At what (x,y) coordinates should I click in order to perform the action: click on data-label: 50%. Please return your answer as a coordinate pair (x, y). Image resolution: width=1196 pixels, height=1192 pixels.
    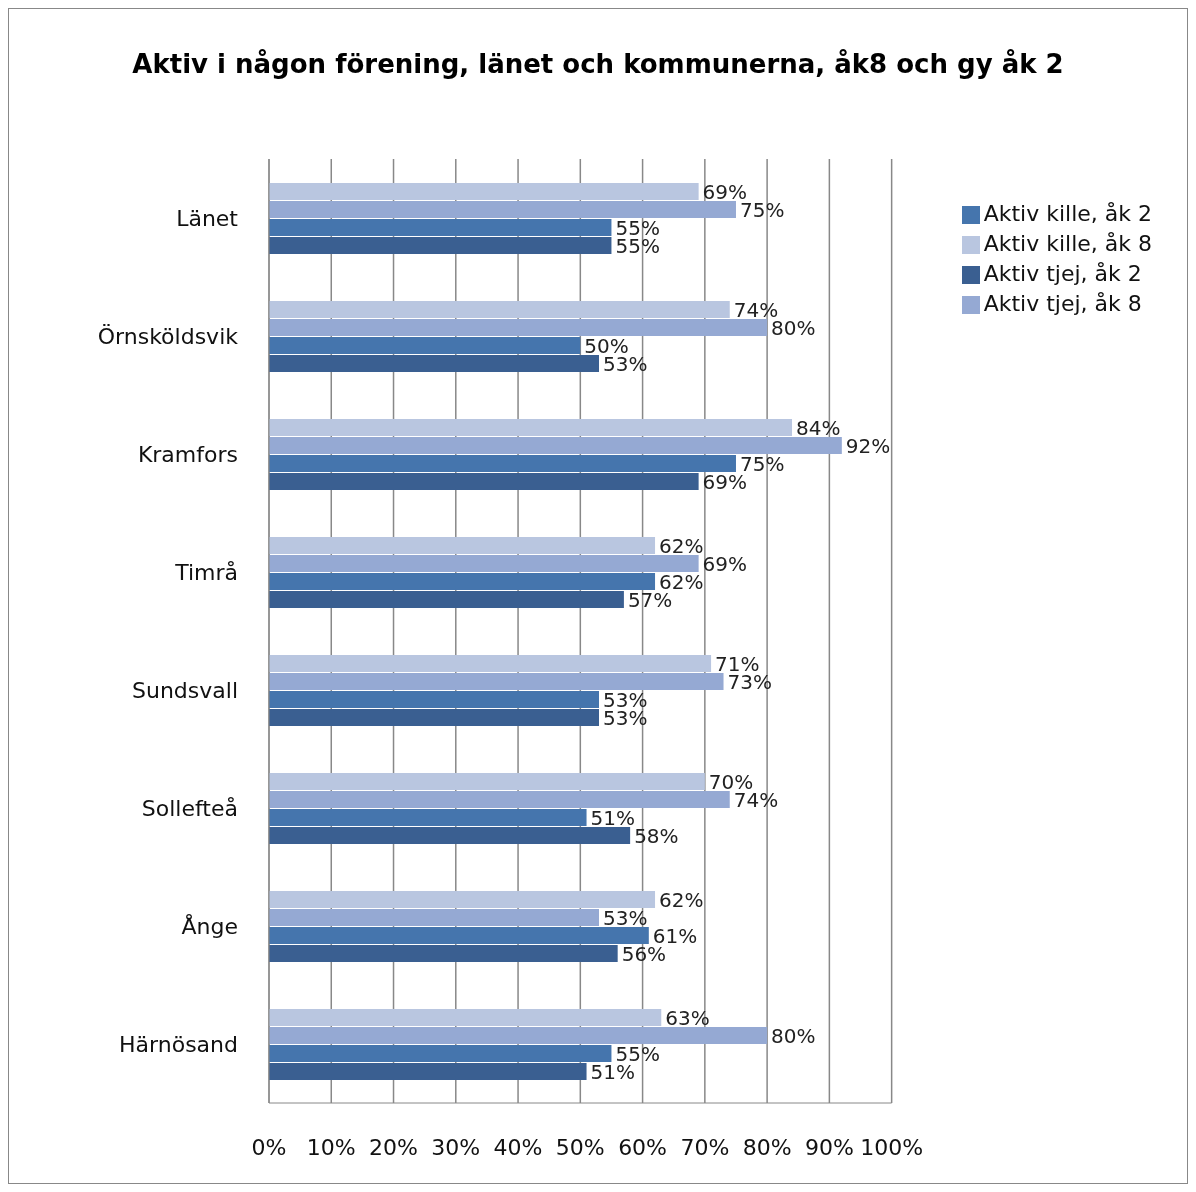
    Looking at the image, I should click on (606, 345).